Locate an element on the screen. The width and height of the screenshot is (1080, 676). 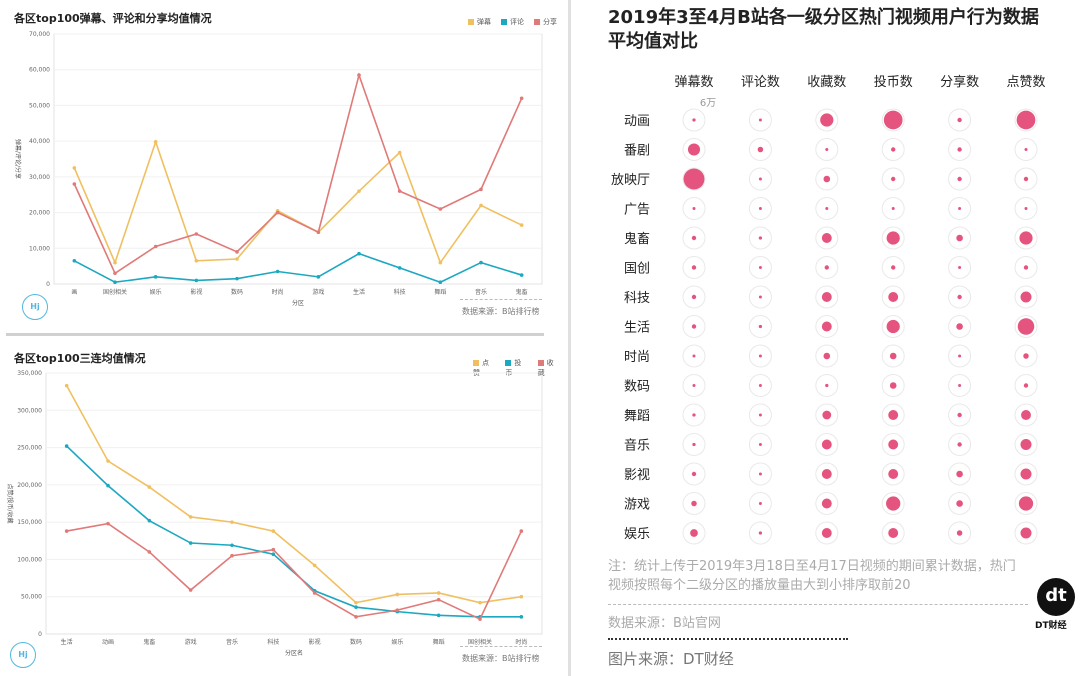
y-tick-label: 40,000 is located at coordinates (39, 141).